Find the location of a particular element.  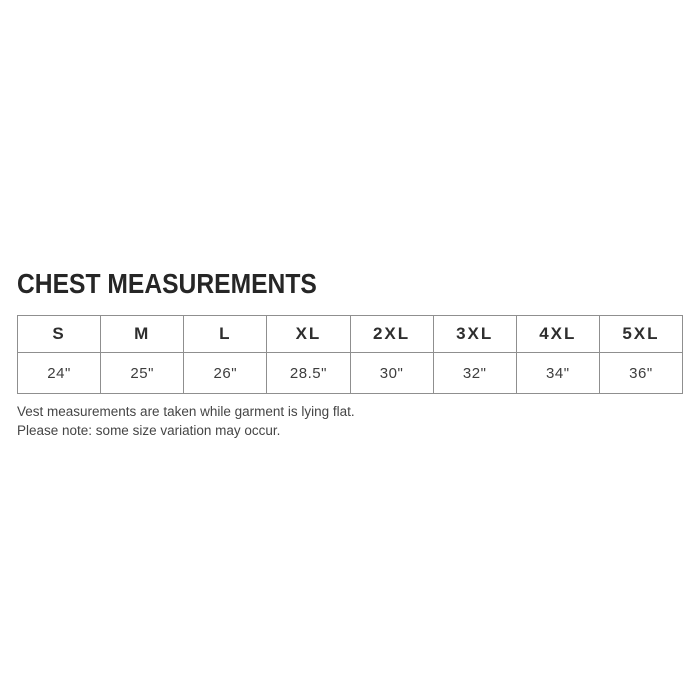

measurement-m: 25" is located at coordinates (142, 373).